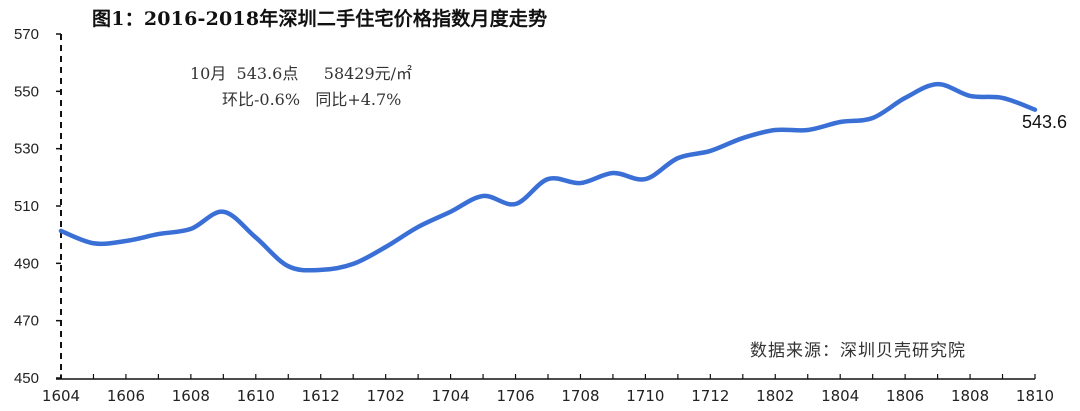 This screenshot has height=411, width=1080. I want to click on data-source-label: 数据来源：深圳贝壳研究院, so click(858, 351).